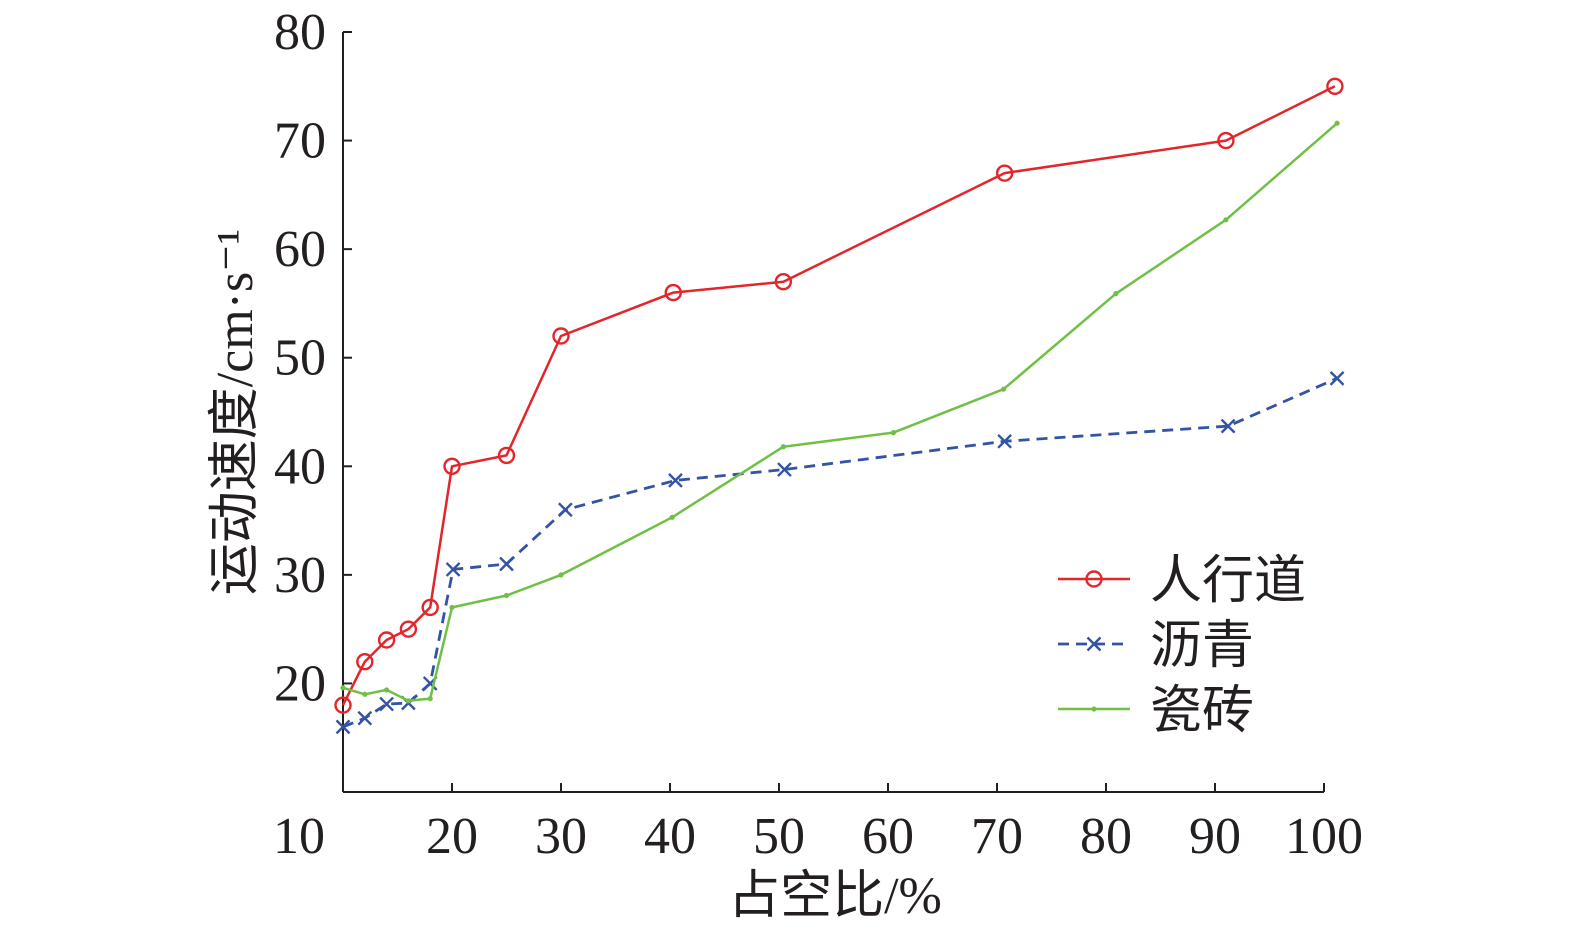  What do you see at coordinates (835, 896) in the screenshot?
I see `x-axis-label: 占空比/%` at bounding box center [835, 896].